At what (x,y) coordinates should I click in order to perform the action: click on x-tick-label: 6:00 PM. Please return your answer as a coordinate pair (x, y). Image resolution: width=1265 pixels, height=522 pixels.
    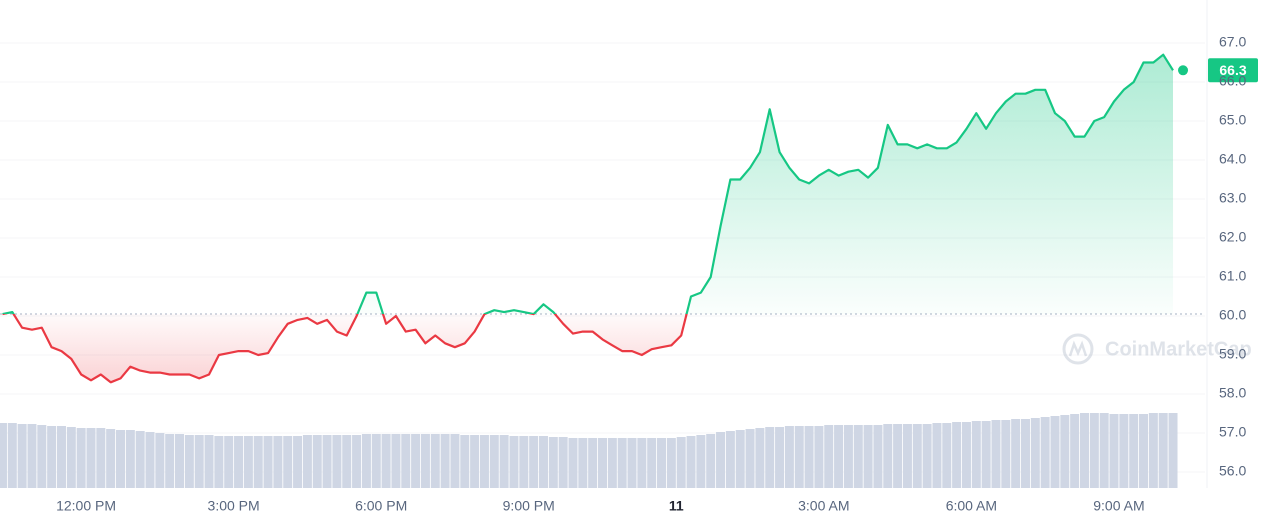
    Looking at the image, I should click on (381, 506).